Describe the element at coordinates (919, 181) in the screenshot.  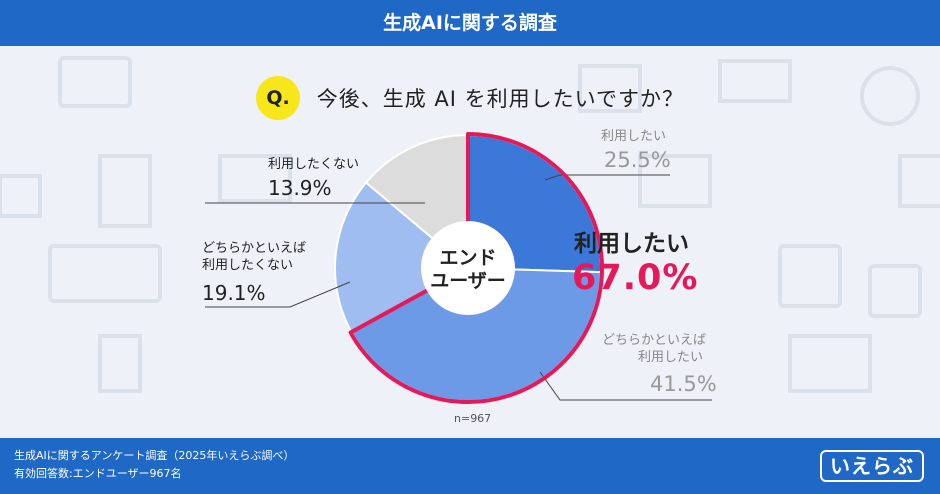
I see `mail-icon` at that location.